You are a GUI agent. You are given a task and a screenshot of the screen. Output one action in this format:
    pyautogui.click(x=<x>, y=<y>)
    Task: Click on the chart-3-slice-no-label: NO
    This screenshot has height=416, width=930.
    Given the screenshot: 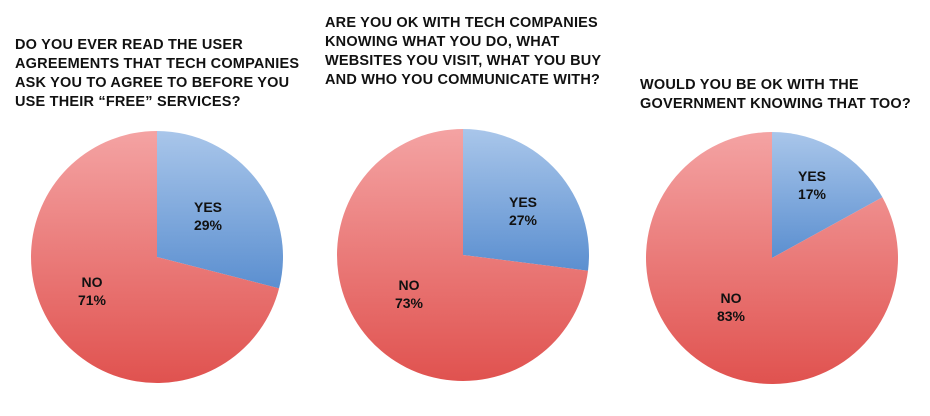 What is the action you would take?
    pyautogui.click(x=731, y=298)
    